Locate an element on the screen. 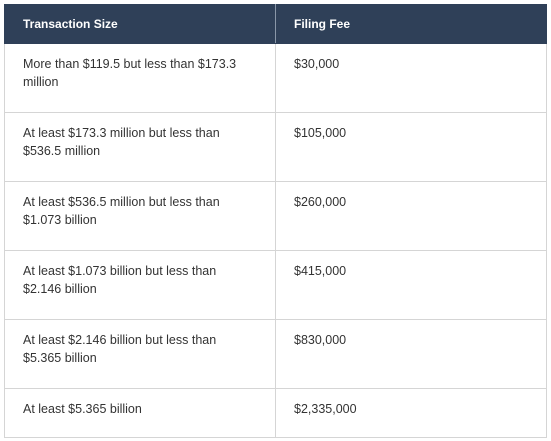 Image resolution: width=551 pixels, height=441 pixels. table-row: At least $5.365 billion $2,335,000 is located at coordinates (275, 413).